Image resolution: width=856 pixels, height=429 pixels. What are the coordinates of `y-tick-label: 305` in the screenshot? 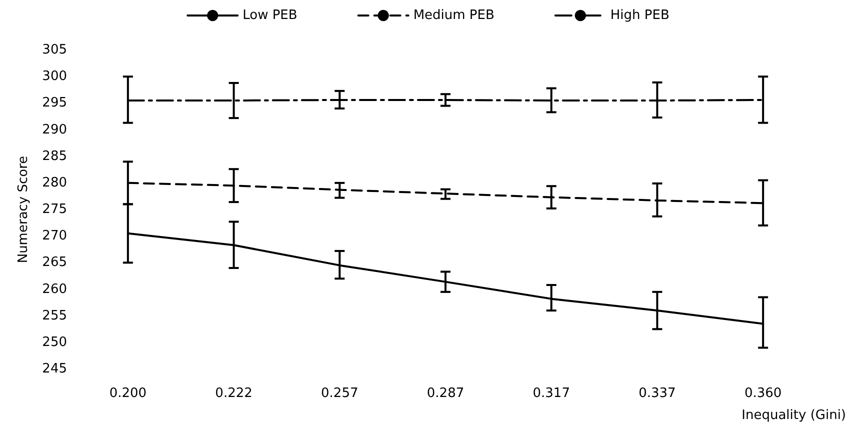 It's located at (54, 50).